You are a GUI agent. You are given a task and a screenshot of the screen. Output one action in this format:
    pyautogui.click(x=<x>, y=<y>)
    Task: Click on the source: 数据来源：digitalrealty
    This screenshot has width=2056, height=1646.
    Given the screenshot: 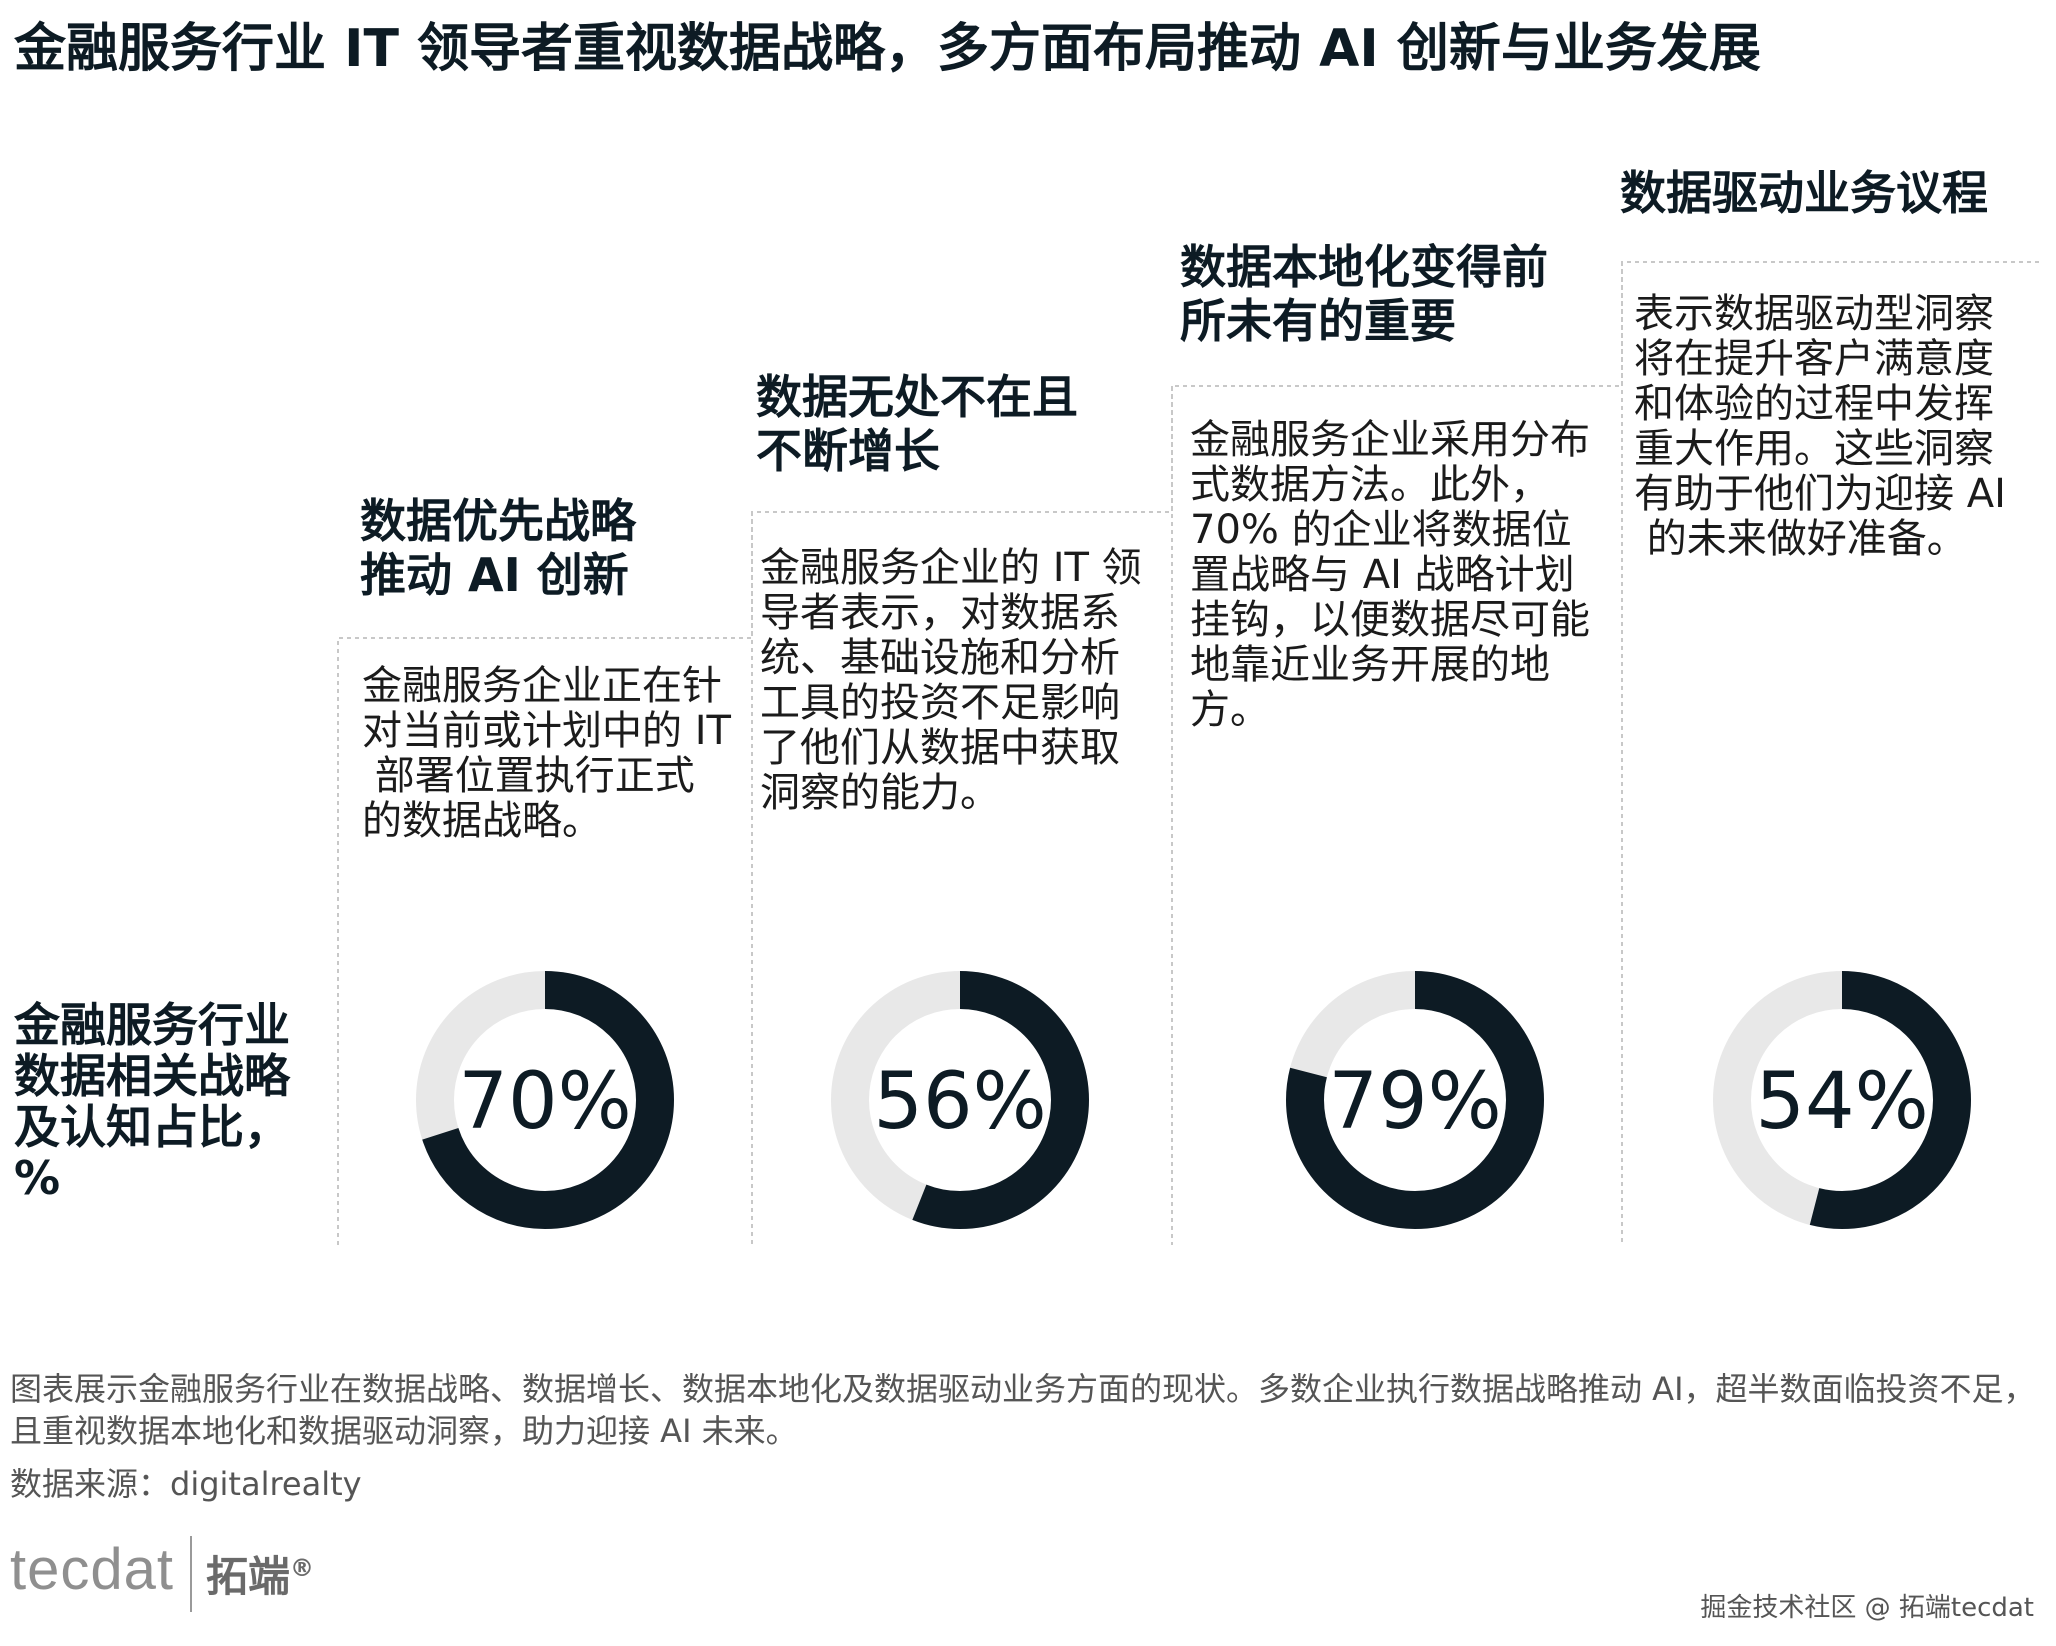 What is the action you would take?
    pyautogui.click(x=186, y=1484)
    